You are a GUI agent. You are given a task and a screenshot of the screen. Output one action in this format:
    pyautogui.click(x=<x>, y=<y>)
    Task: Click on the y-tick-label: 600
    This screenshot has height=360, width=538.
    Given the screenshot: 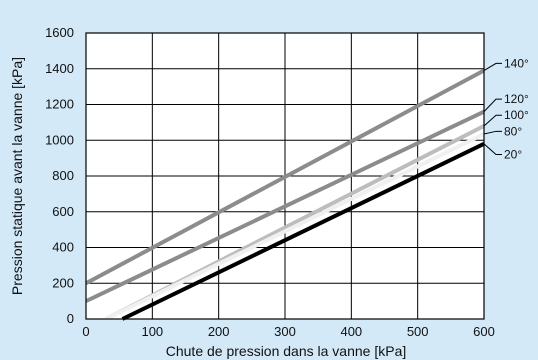 What is the action you would take?
    pyautogui.click(x=63, y=211)
    